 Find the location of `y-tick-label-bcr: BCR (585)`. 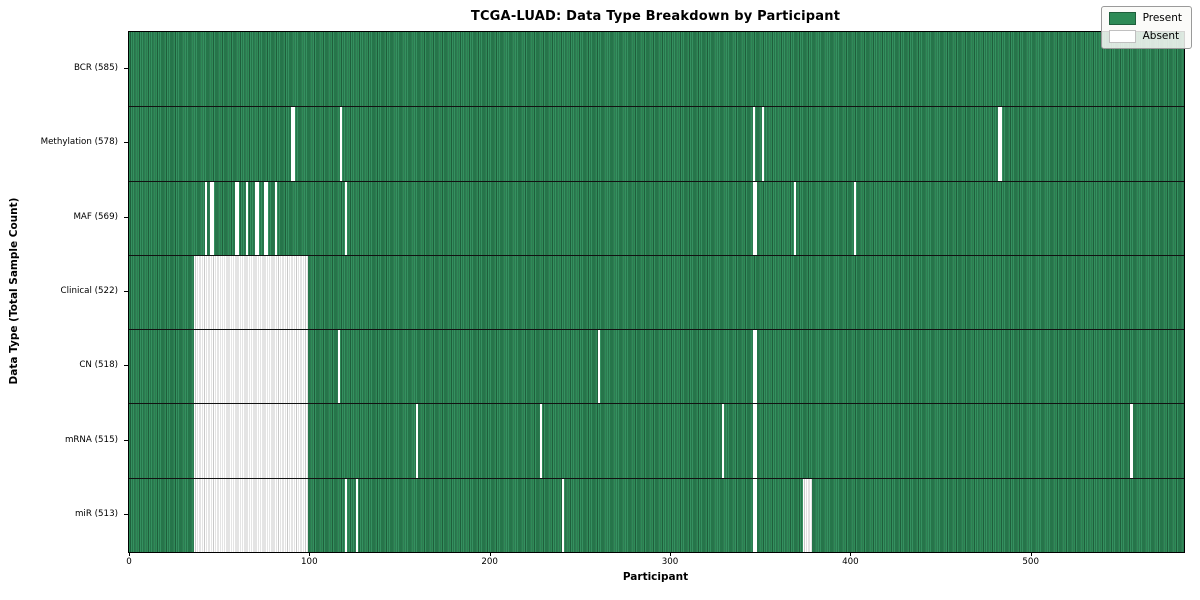

y-tick-label-bcr: BCR (585) is located at coordinates (95, 68).